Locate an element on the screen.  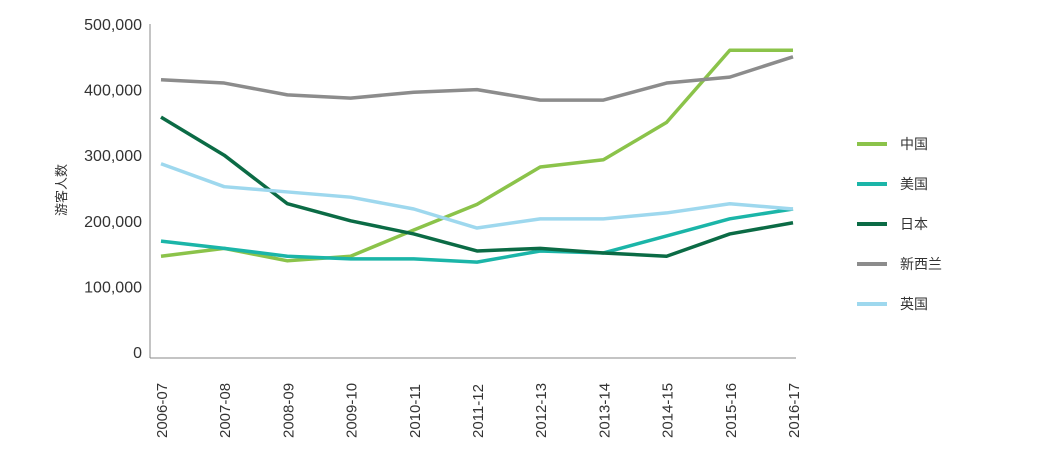
y-tick-label: 400,000 is located at coordinates (113, 91).